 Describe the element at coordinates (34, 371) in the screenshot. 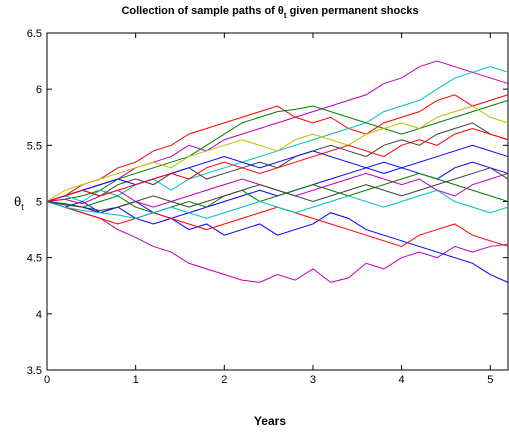

I see `y-tick-label: 3.5` at that location.